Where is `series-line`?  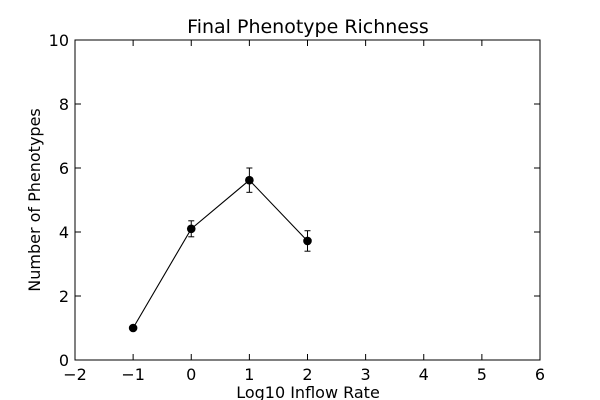
series-line is located at coordinates (220, 254).